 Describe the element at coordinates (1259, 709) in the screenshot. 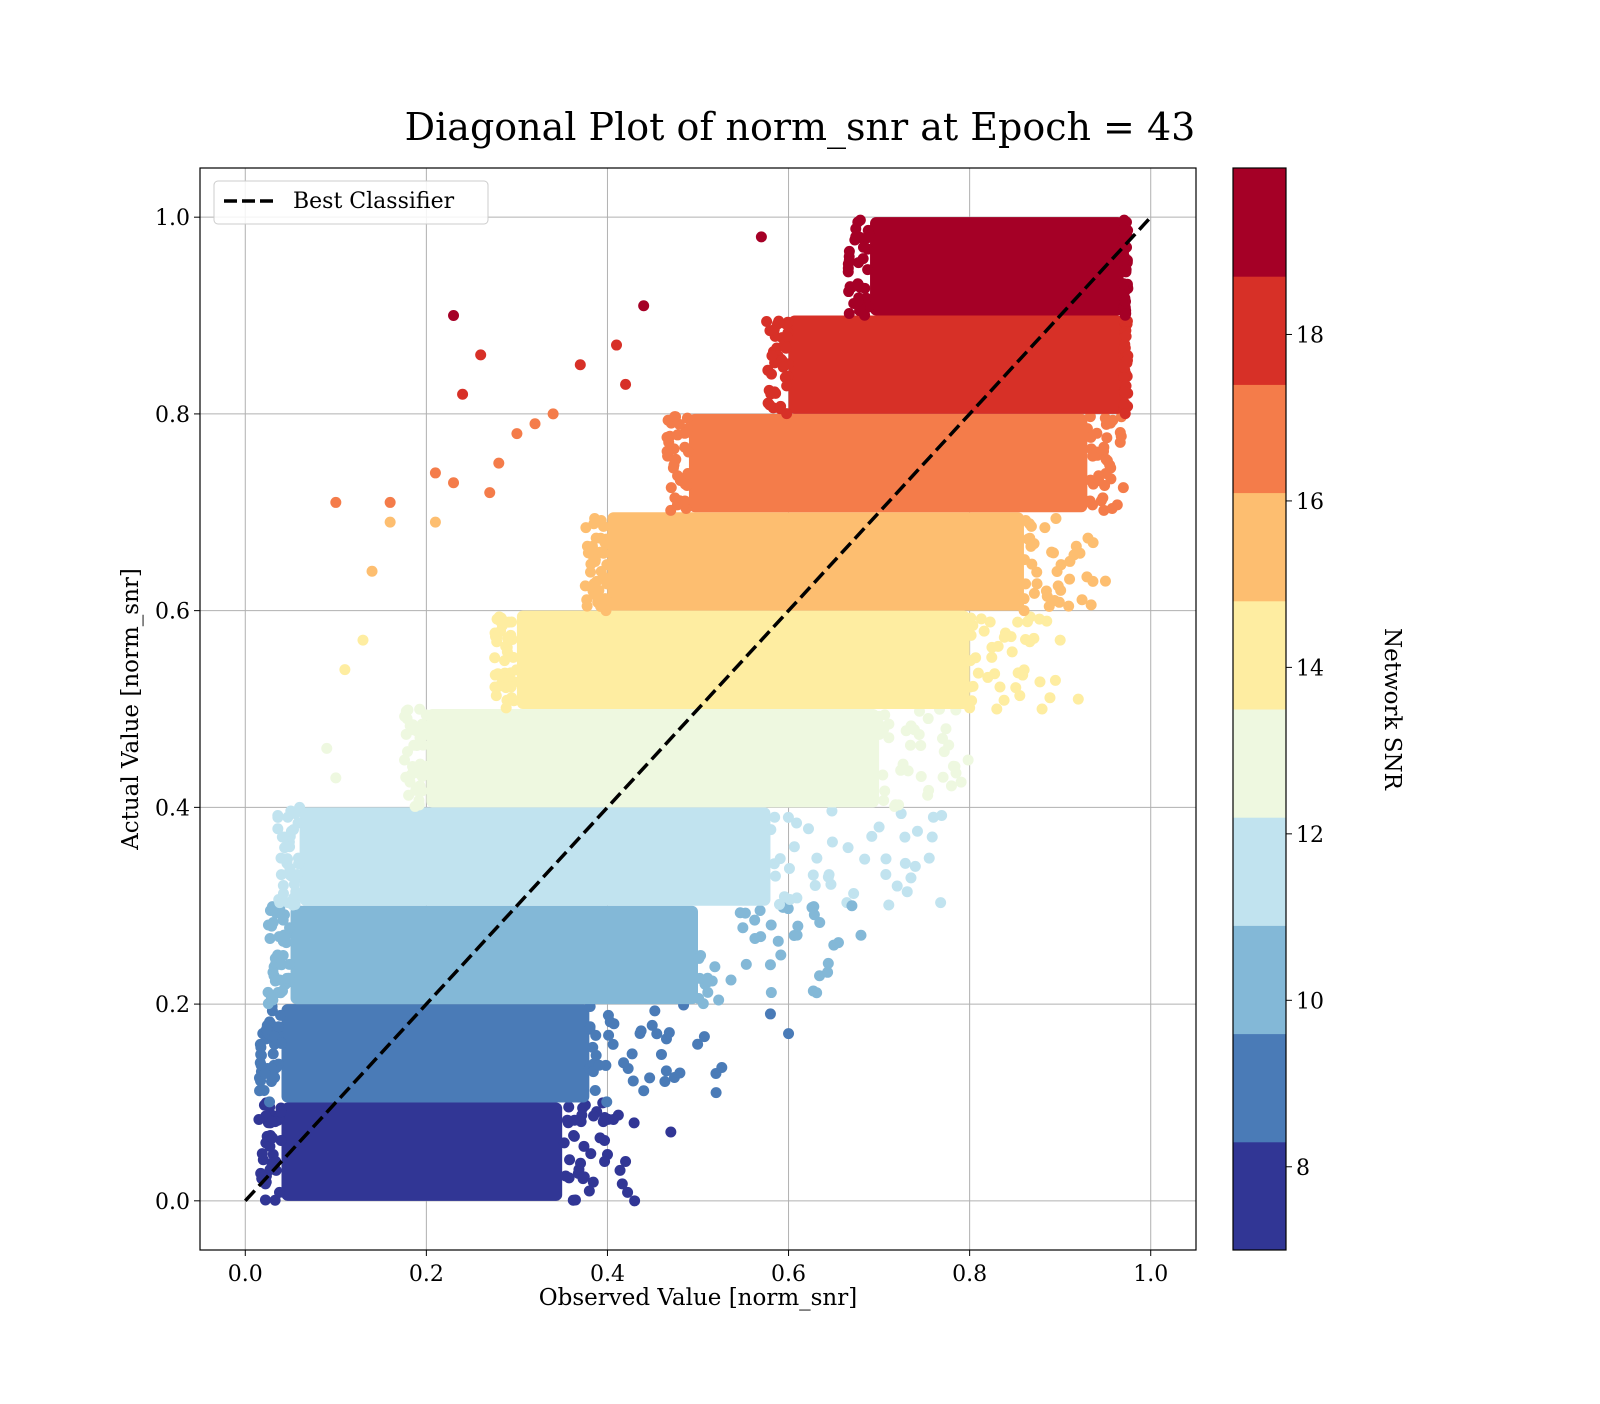

I see `colorbar-frame` at that location.